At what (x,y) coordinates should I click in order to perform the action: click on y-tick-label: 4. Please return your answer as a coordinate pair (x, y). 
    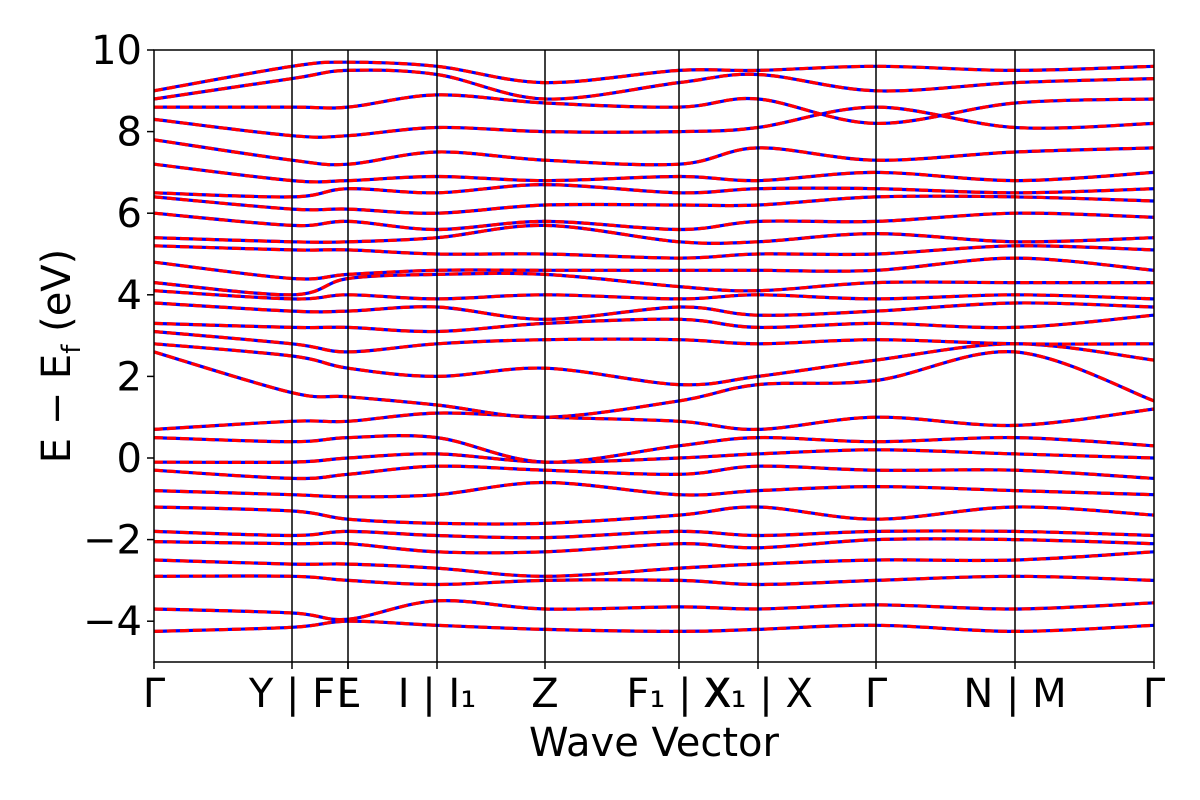
    Looking at the image, I should click on (129, 296).